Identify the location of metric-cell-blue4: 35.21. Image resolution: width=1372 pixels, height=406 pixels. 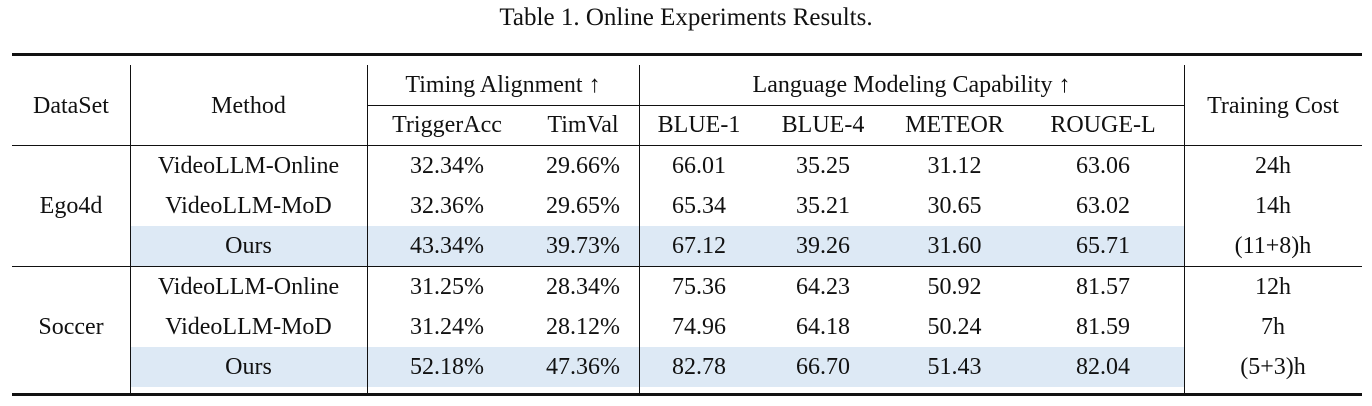
(823, 206).